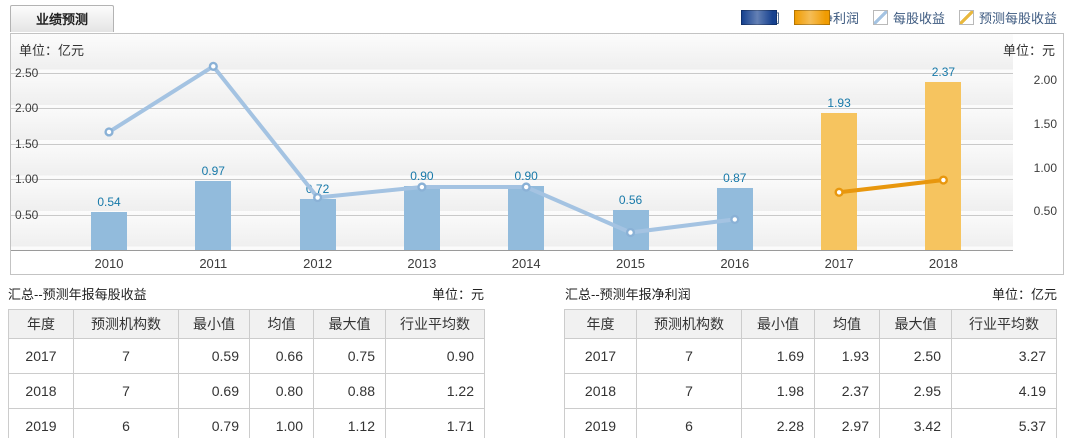  I want to click on legend-item-forecast-eps: 预测每股收益, so click(1007, 17).